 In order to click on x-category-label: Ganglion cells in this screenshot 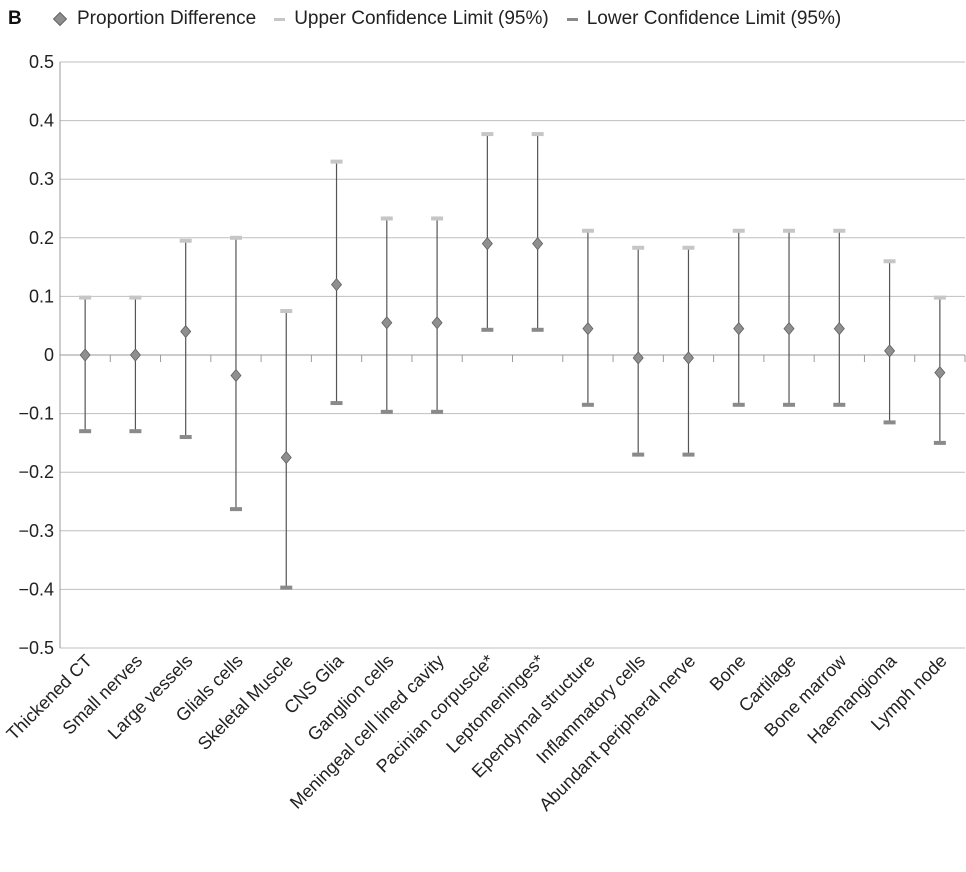, I will do `click(351, 698)`.